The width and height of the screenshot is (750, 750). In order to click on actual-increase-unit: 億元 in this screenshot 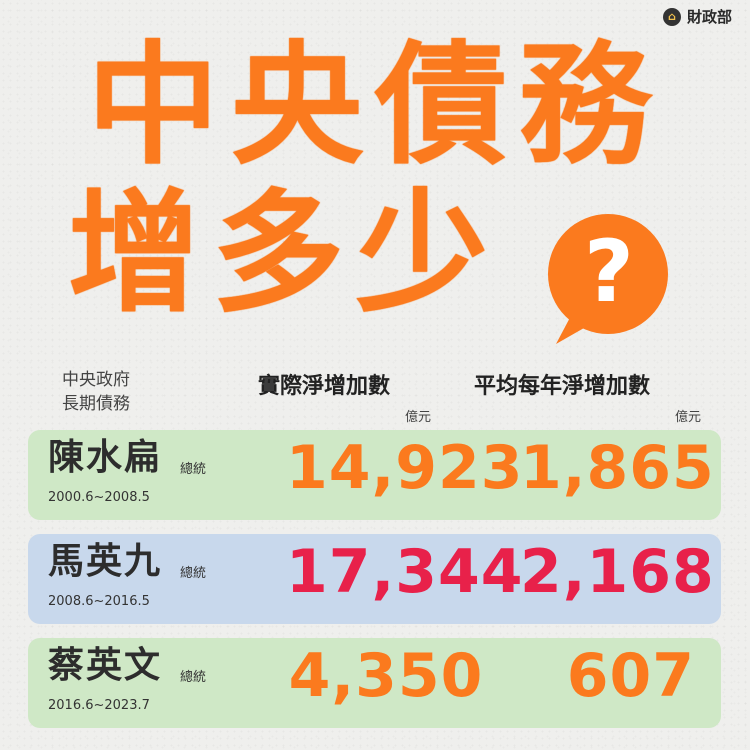, I will do `click(418, 417)`.